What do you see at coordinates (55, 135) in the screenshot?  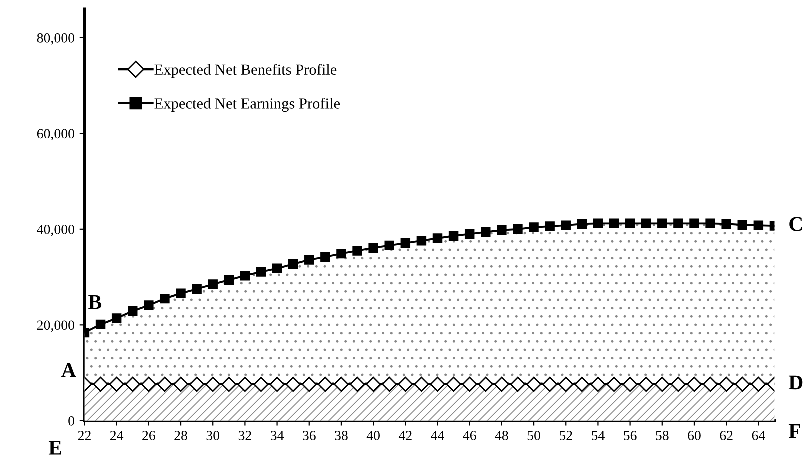 I see `y-tick-label: 60,000` at bounding box center [55, 135].